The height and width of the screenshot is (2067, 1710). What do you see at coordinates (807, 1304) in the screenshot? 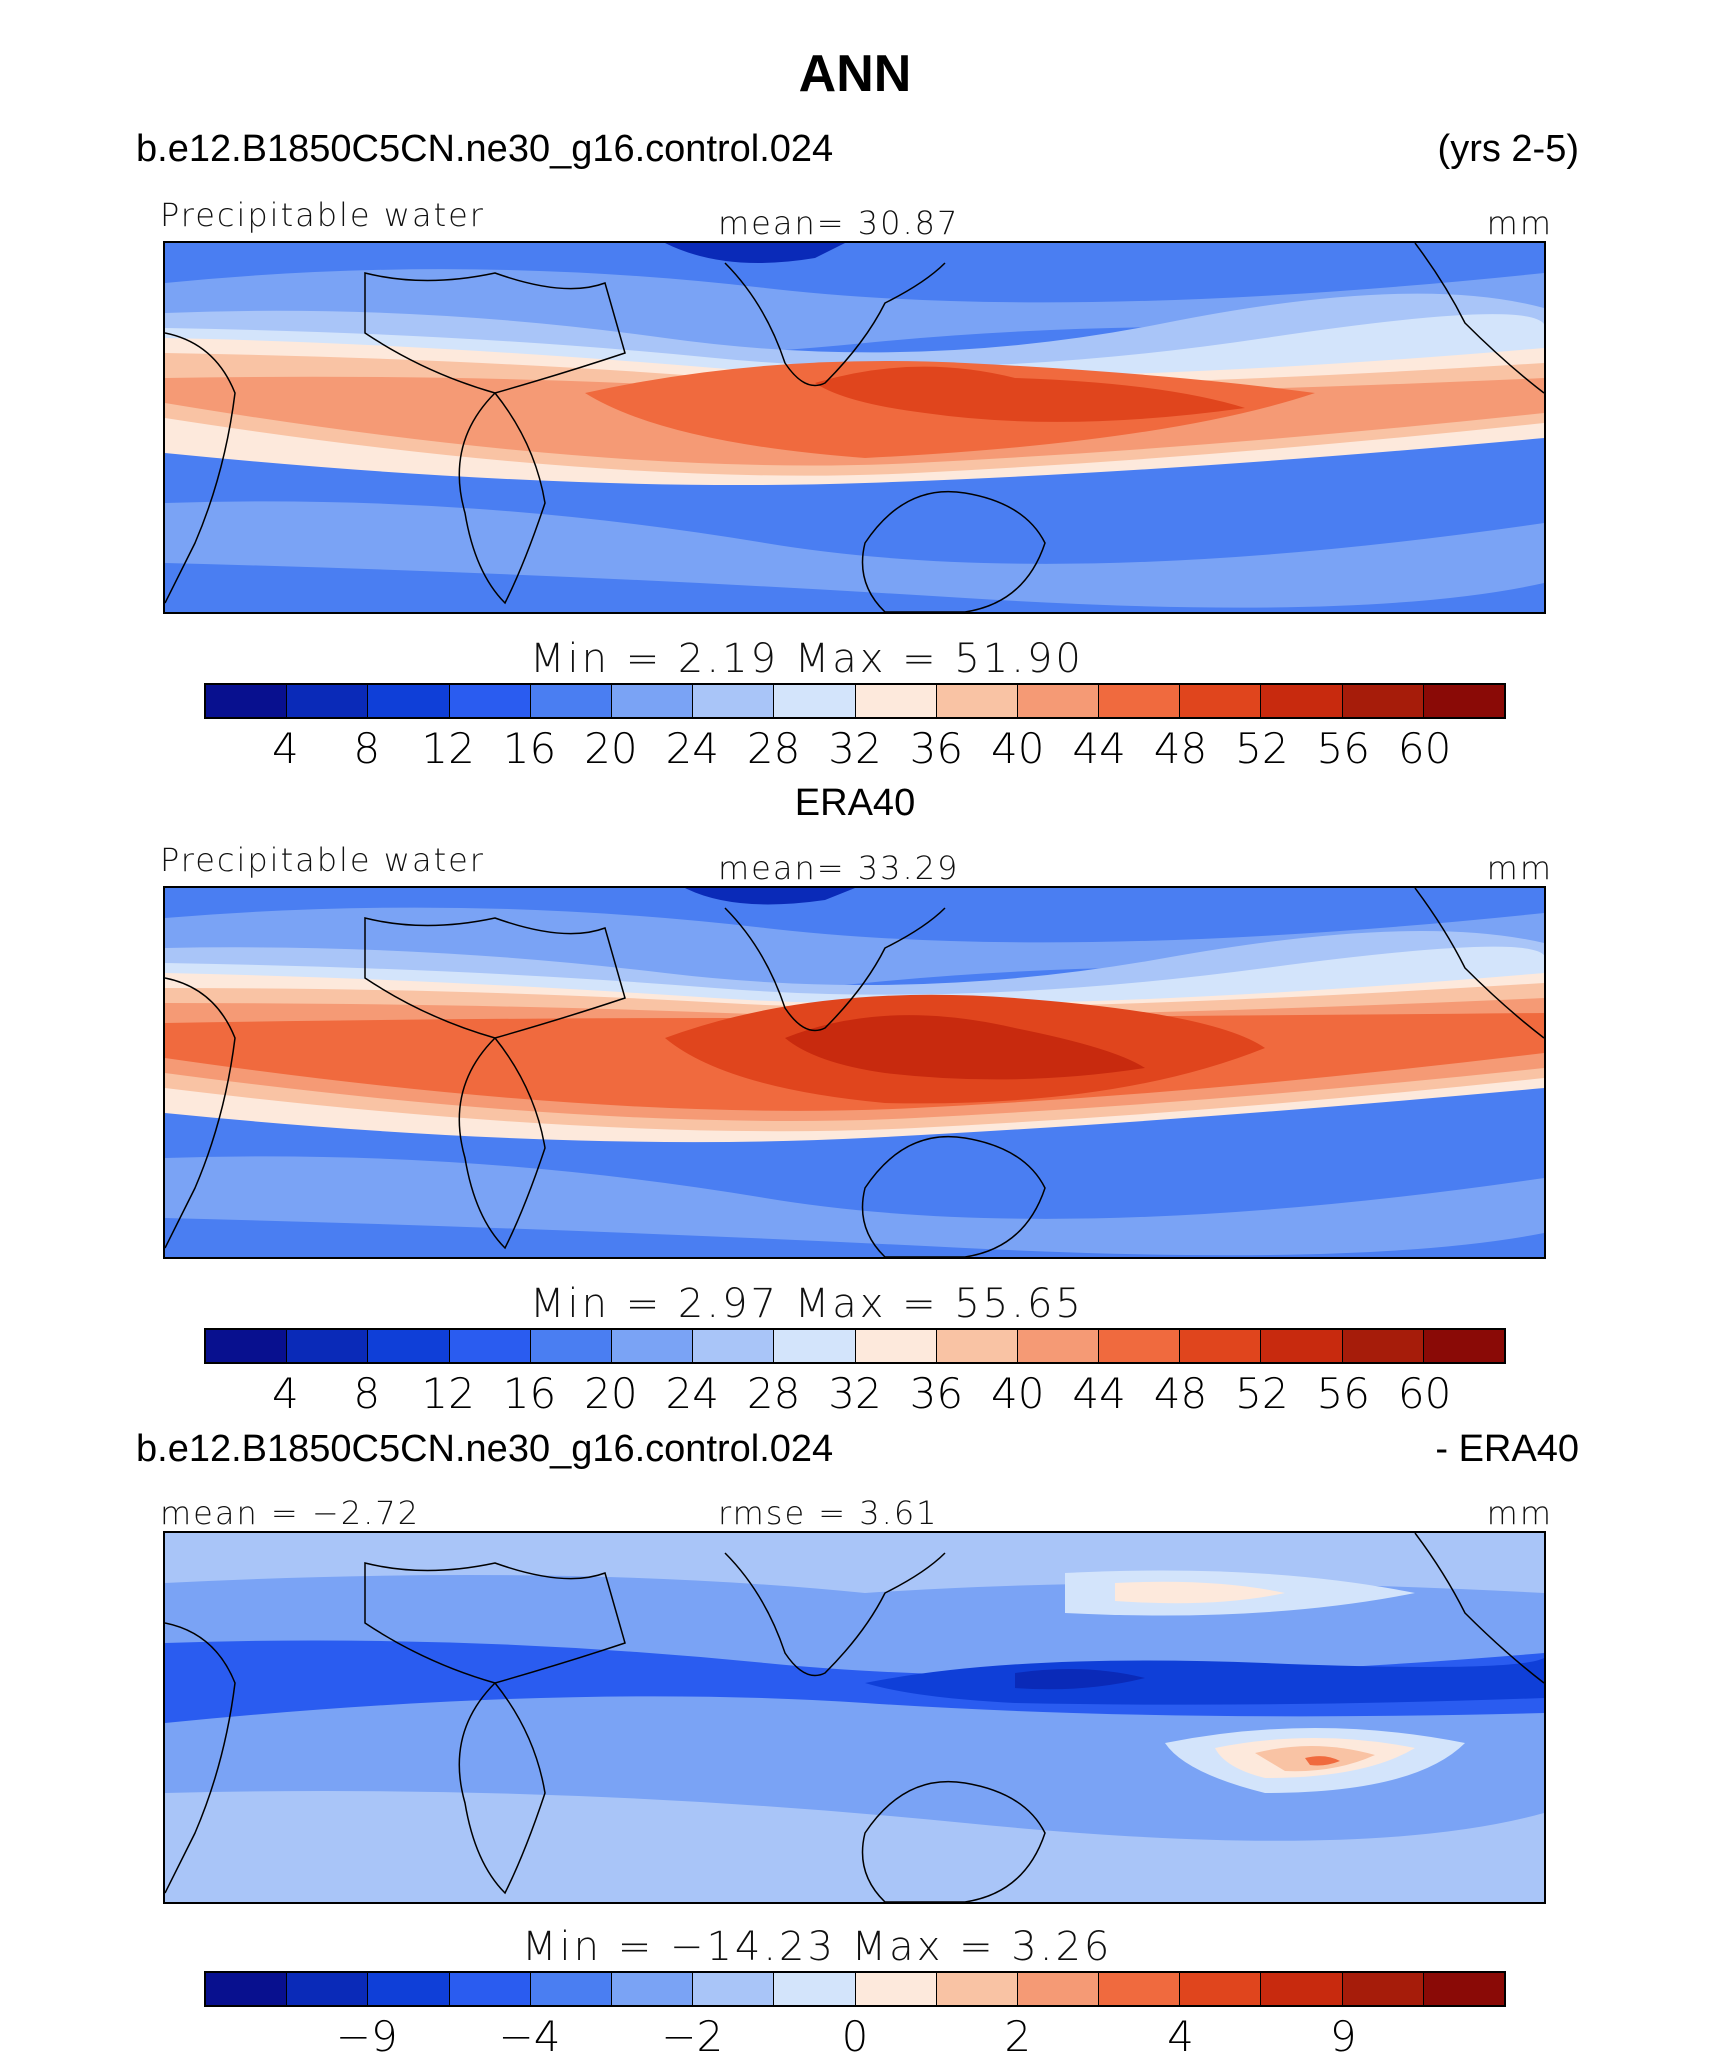
I see `panel2-minmax-label: Min = 2.97 Max = 55.65` at bounding box center [807, 1304].